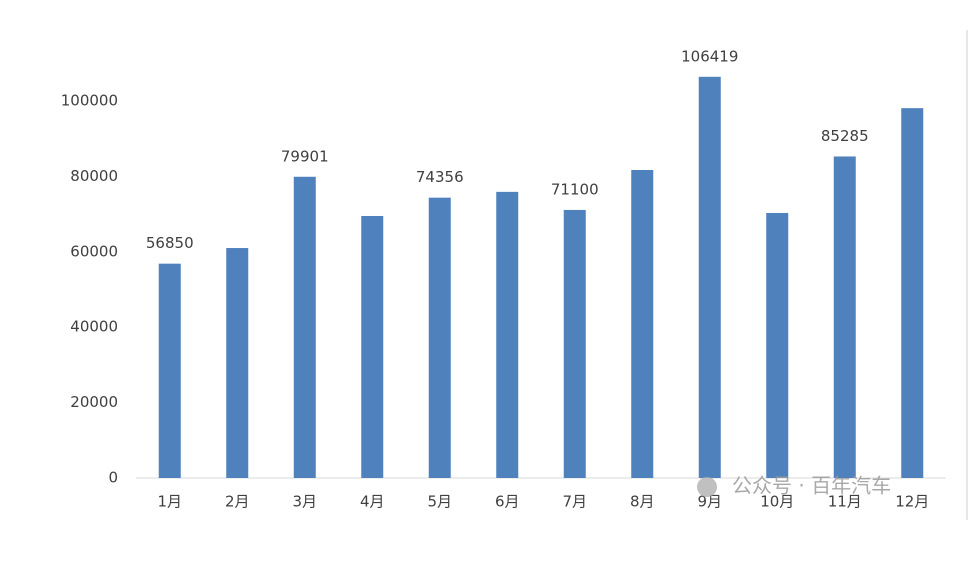 This screenshot has height=561, width=972. What do you see at coordinates (709, 502) in the screenshot?
I see `x-tick-label: 9月` at bounding box center [709, 502].